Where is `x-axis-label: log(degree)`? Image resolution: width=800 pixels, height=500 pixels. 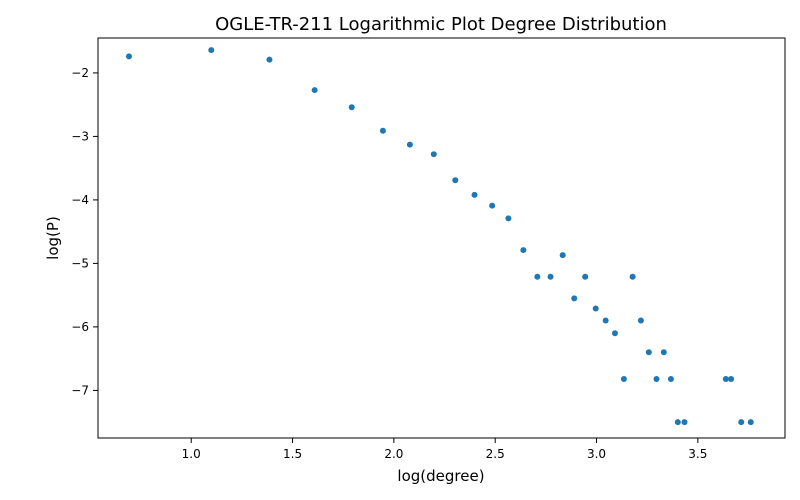
x-axis-label: log(degree) is located at coordinates (440, 476).